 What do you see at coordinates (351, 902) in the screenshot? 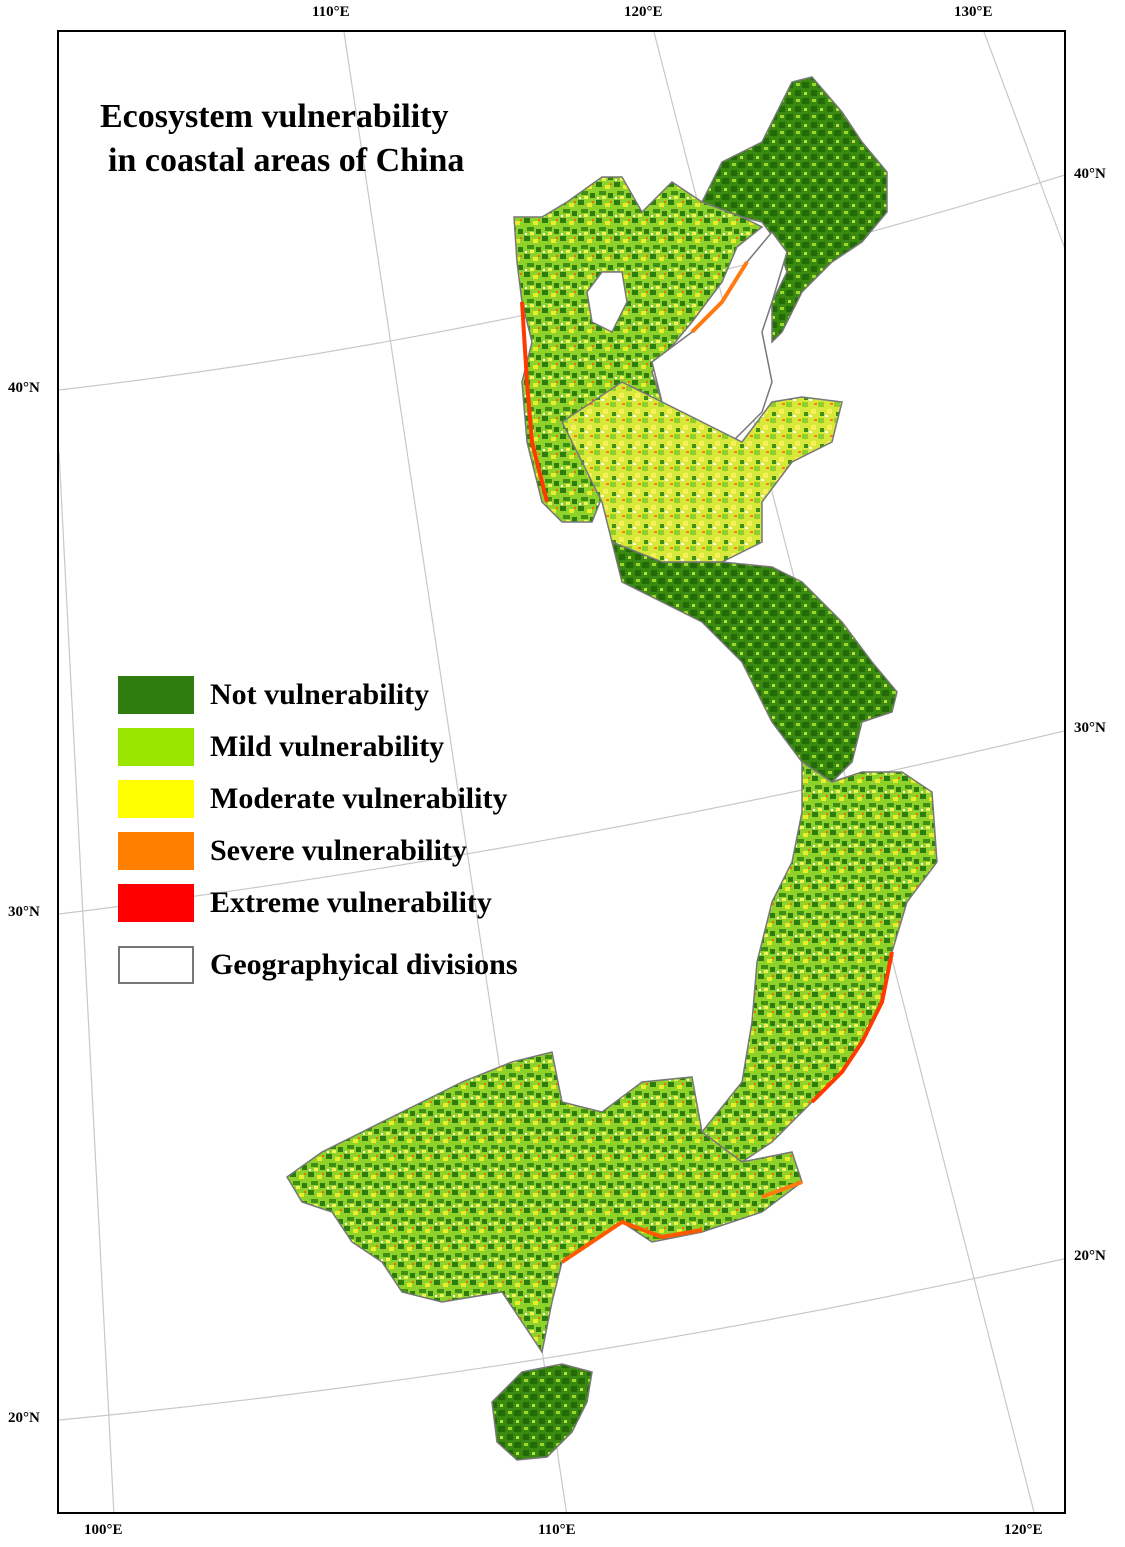
I see `legend-label: Extreme vulnerability` at bounding box center [351, 902].